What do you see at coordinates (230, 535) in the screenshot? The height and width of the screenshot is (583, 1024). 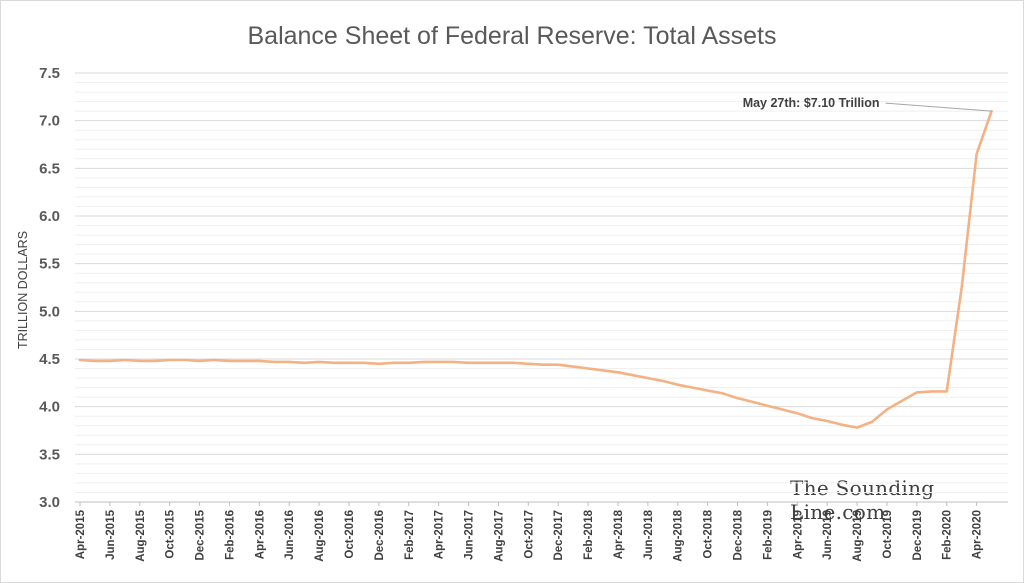 I see `x-tick-label: Feb-2016` at bounding box center [230, 535].